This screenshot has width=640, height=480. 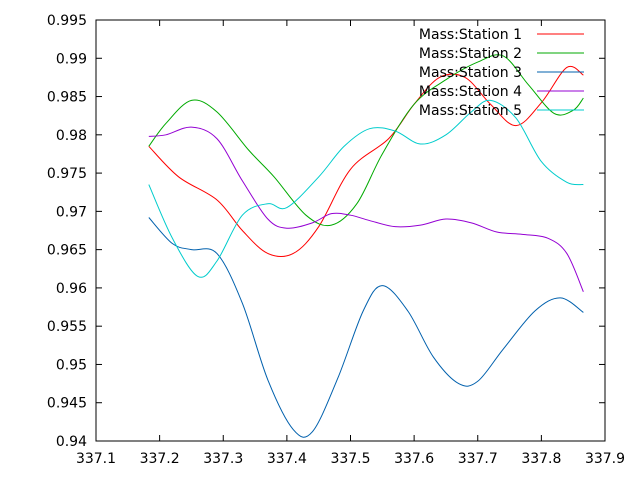 What do you see at coordinates (96, 459) in the screenshot?
I see `x-tick-label: 337.1` at bounding box center [96, 459].